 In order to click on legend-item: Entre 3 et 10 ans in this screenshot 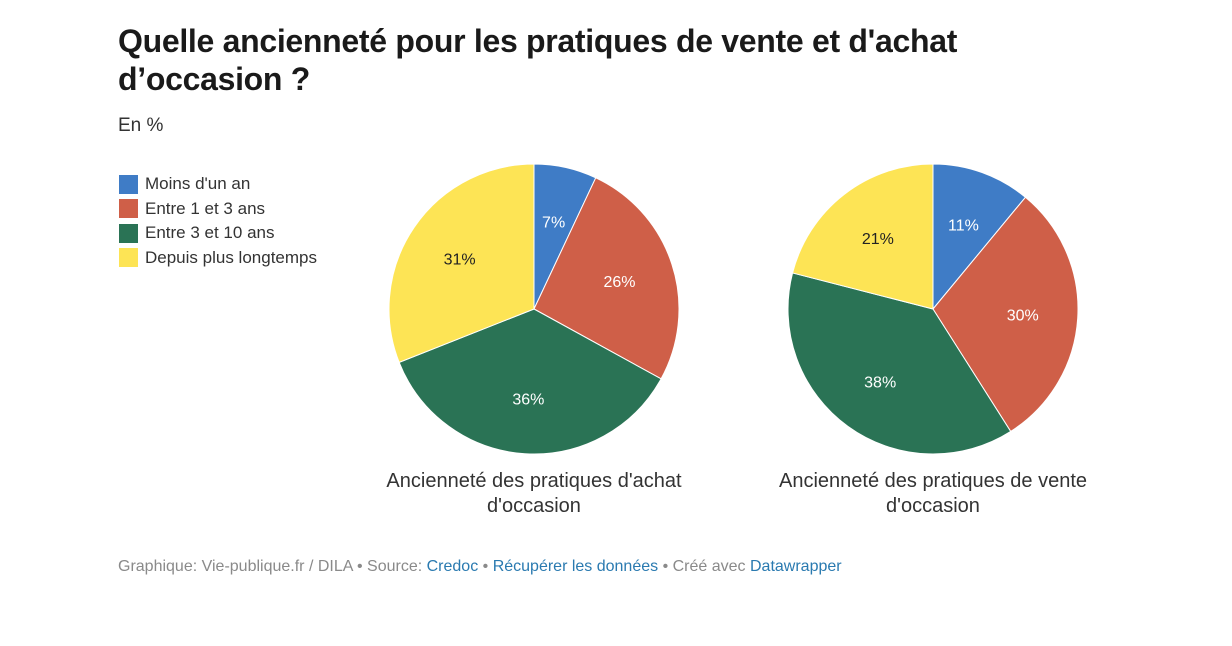, I will do `click(218, 233)`.